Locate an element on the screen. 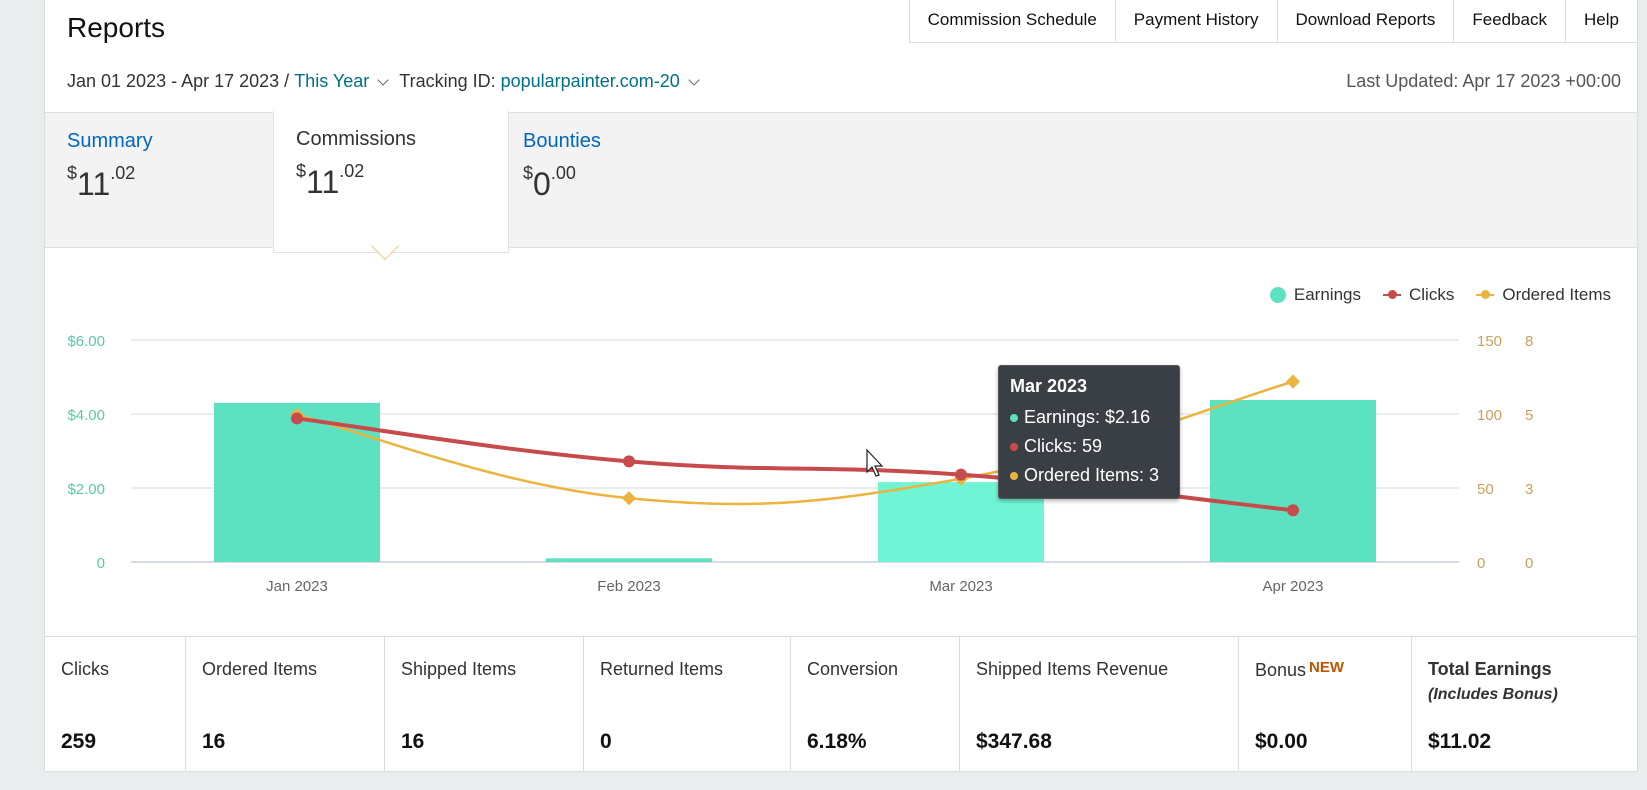 The height and width of the screenshot is (790, 1647). ordered-dot-icon is located at coordinates (1014, 475).